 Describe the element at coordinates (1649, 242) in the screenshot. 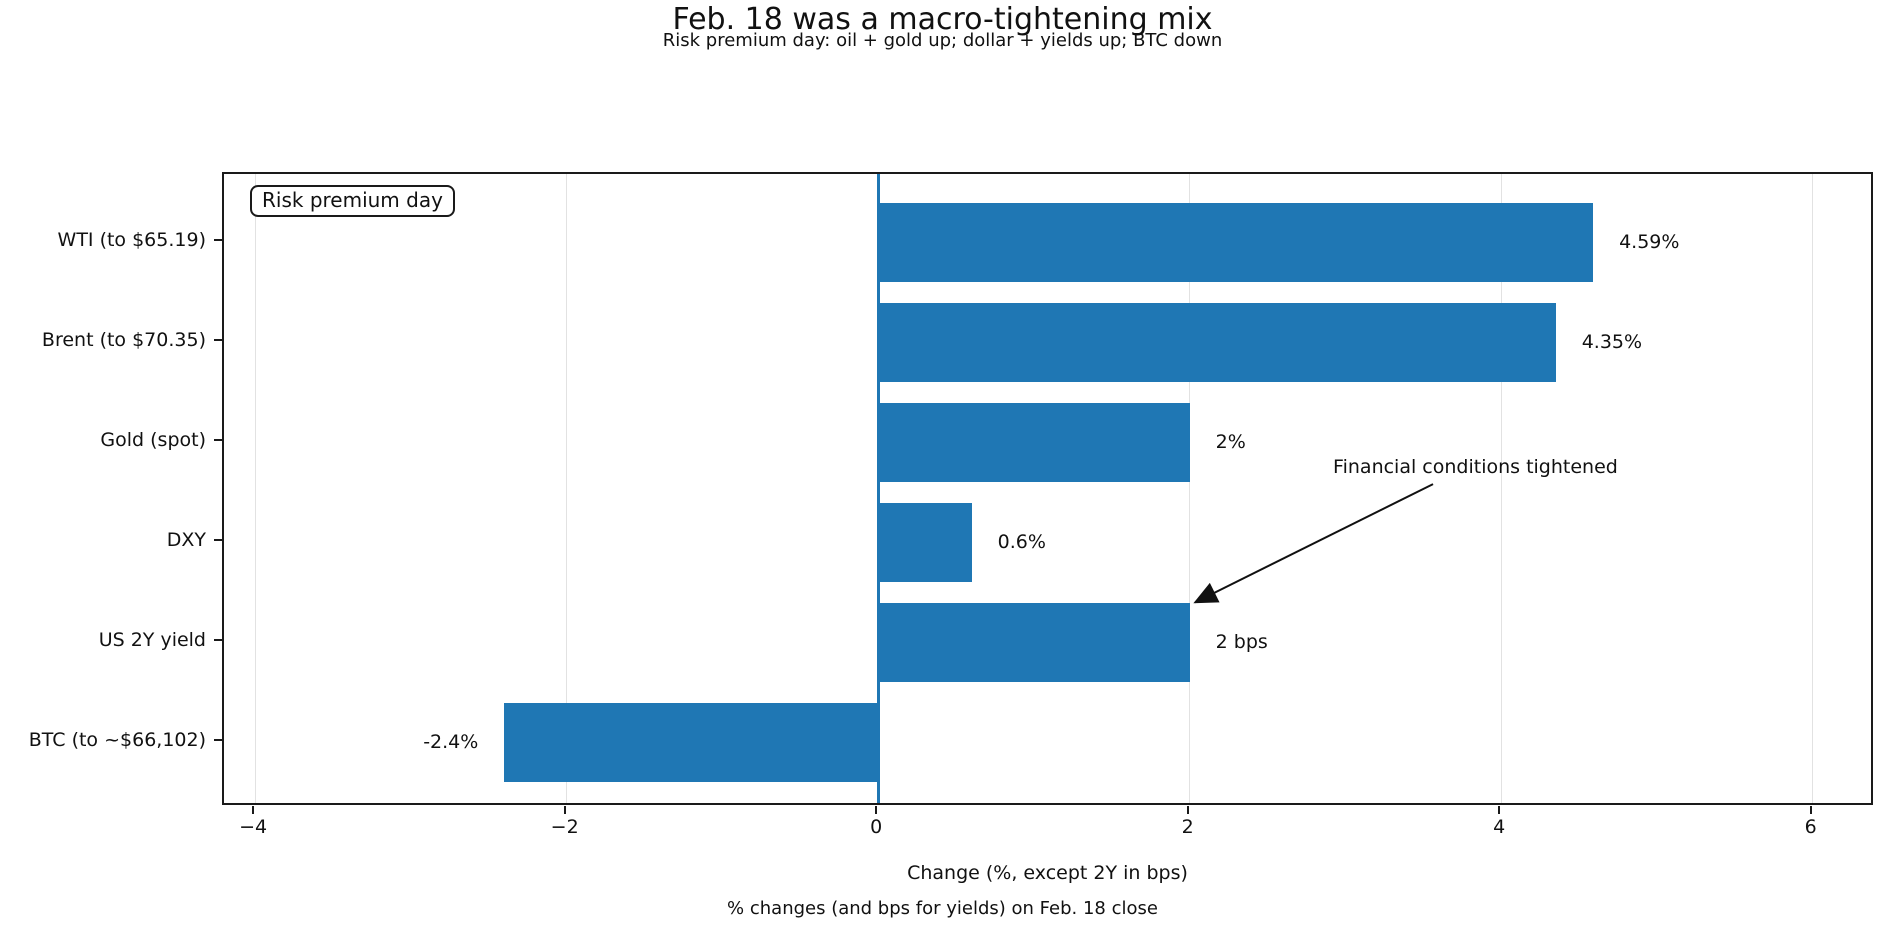

I see `bar-value-label: 4.59%` at that location.